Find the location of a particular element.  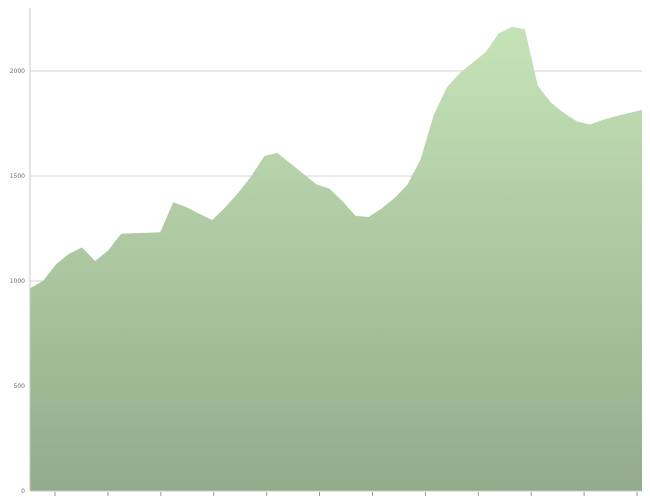

y-tick-label: 500 is located at coordinates (20, 386).